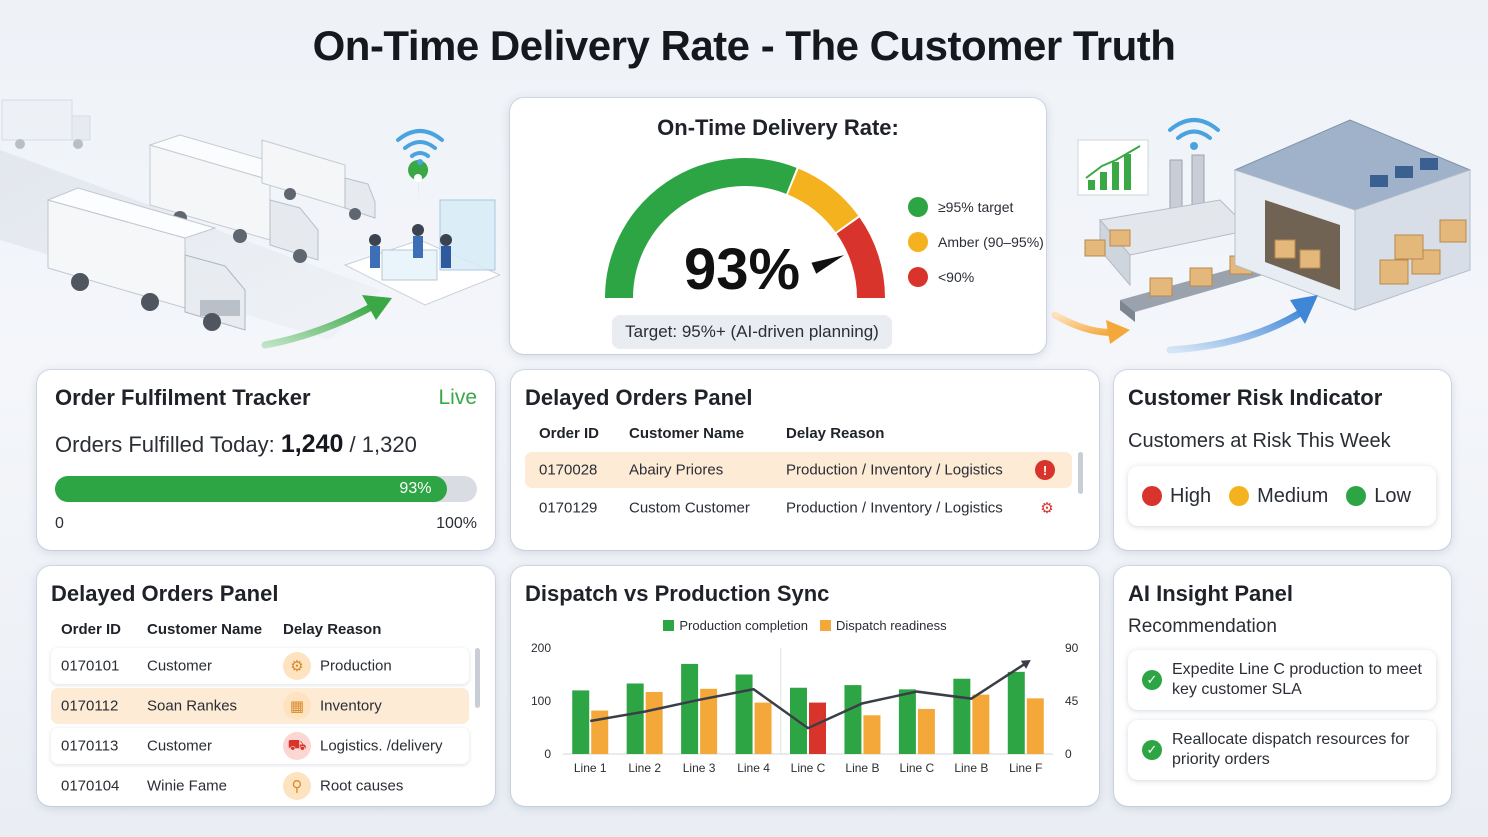 The image size is (1488, 837). Describe the element at coordinates (1068, 754) in the screenshot. I see `right-axis-tick-label: 0` at that location.